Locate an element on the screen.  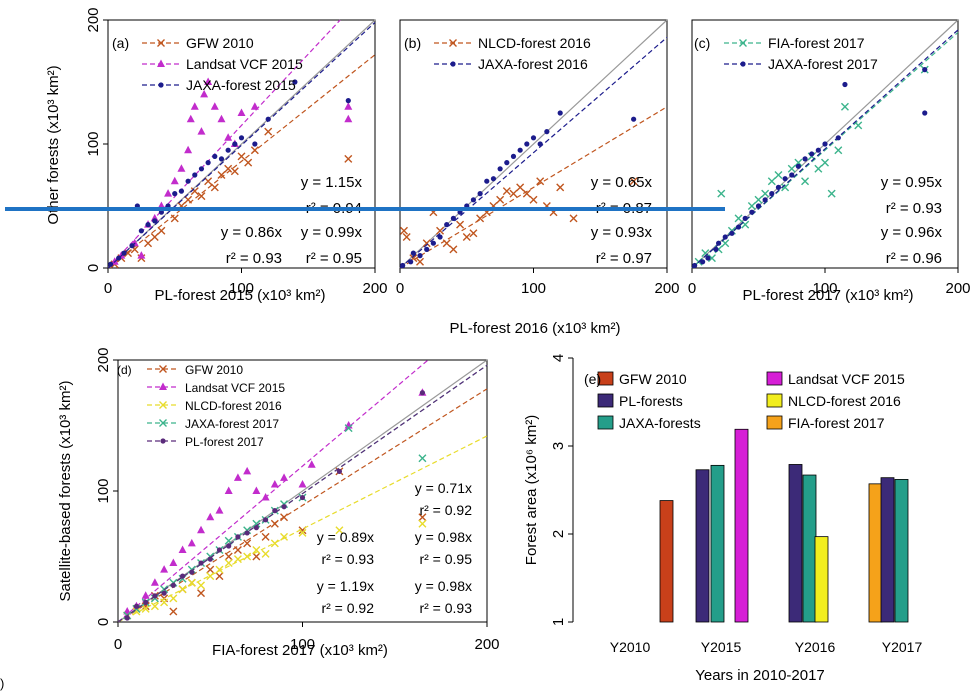
category-label: Y2017 is located at coordinates (902, 647).